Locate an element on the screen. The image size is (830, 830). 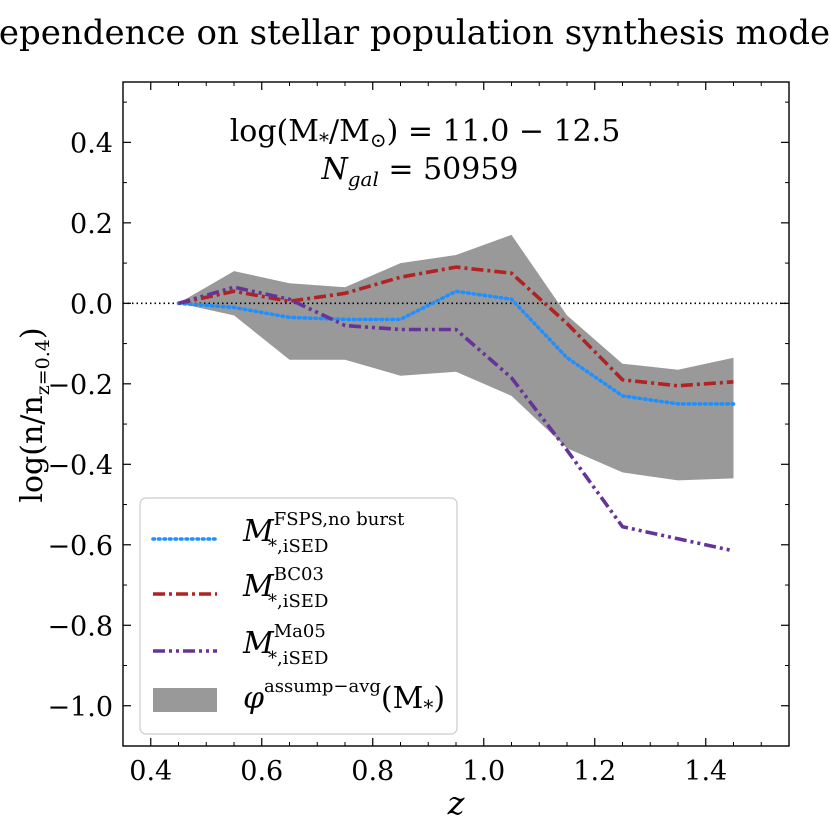
y-tick-label: 0.4 is located at coordinates (91, 143).